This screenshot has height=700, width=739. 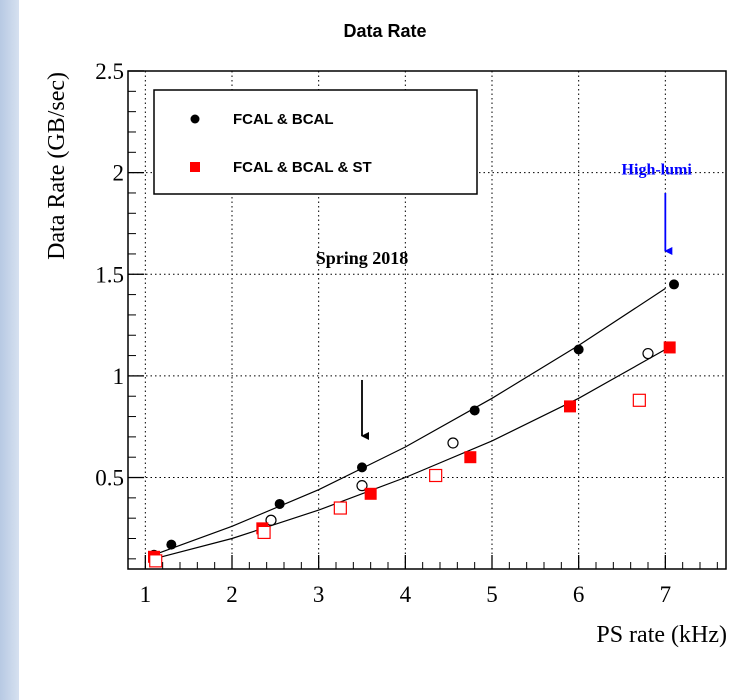 What do you see at coordinates (9, 350) in the screenshot?
I see `slide-left-strip` at bounding box center [9, 350].